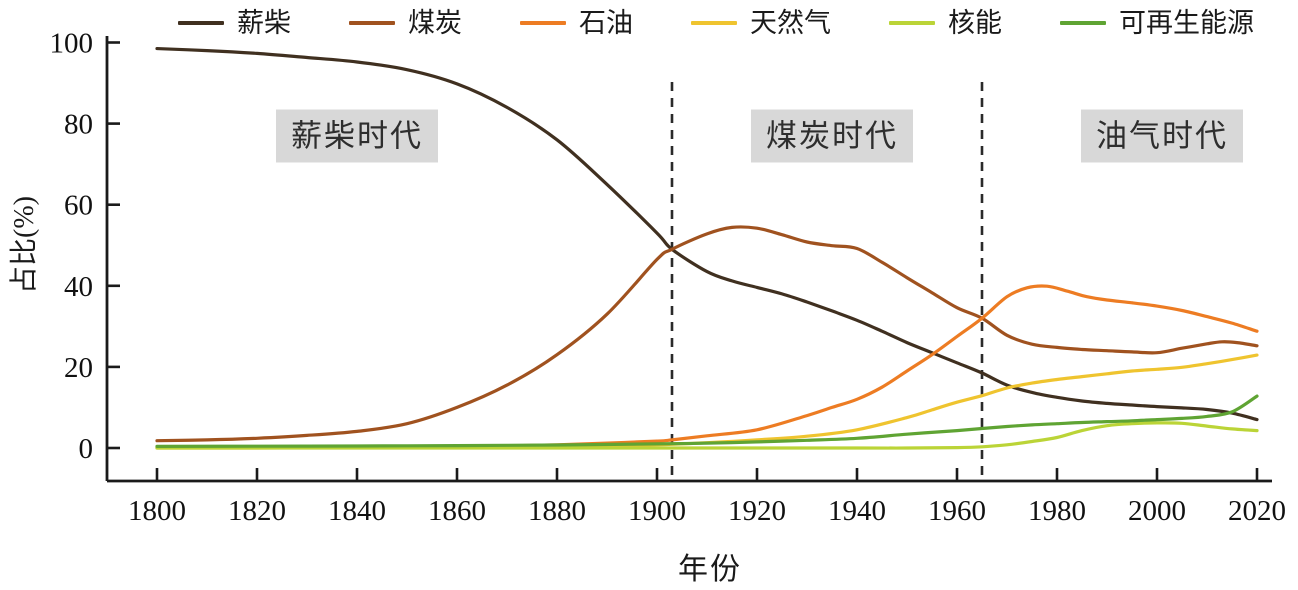 This screenshot has height=590, width=1298. What do you see at coordinates (707, 435) in the screenshot?
I see `series-line-核能` at bounding box center [707, 435].